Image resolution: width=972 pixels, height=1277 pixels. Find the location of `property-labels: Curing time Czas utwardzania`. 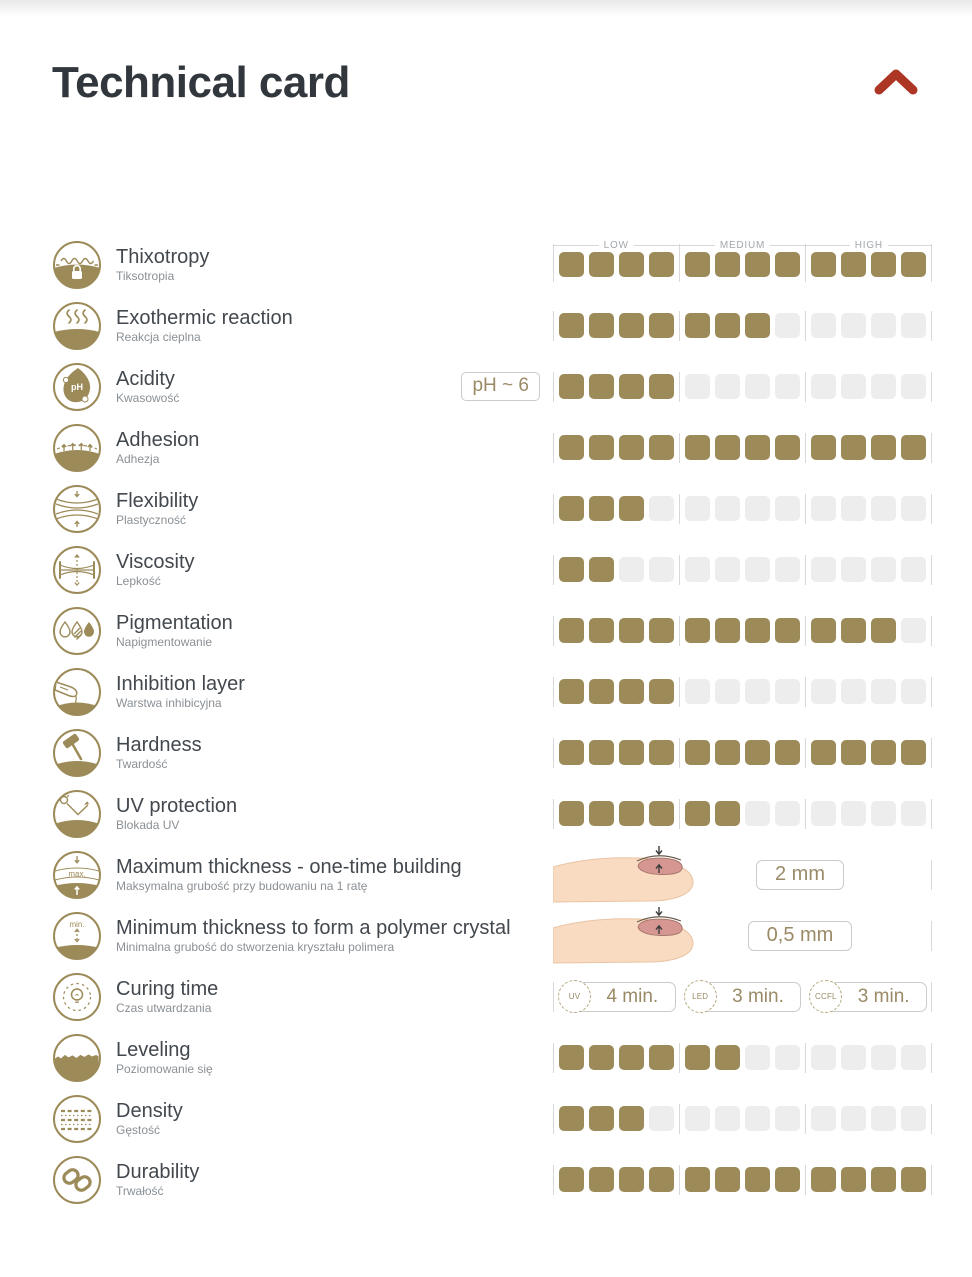

property-labels: Curing time Czas utwardzania is located at coordinates (167, 996).